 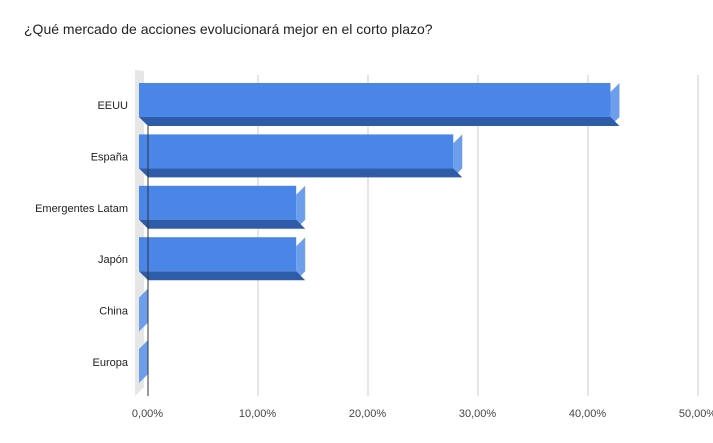 I want to click on category-label: EEUU, so click(x=112, y=106).